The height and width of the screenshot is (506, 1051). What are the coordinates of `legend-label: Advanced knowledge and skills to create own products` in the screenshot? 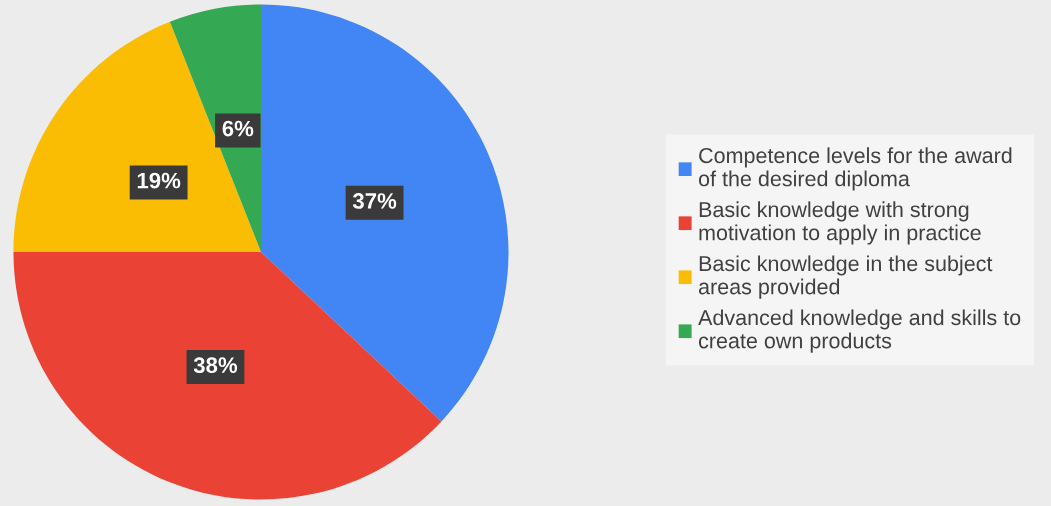 It's located at (859, 331).